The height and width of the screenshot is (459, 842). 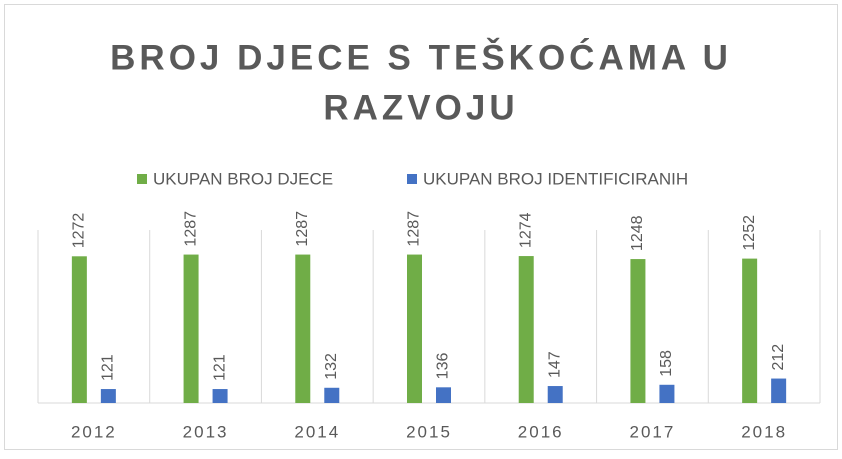 What do you see at coordinates (243, 178) in the screenshot?
I see `legend-label: UKUPAN BROJ DJECE` at bounding box center [243, 178].